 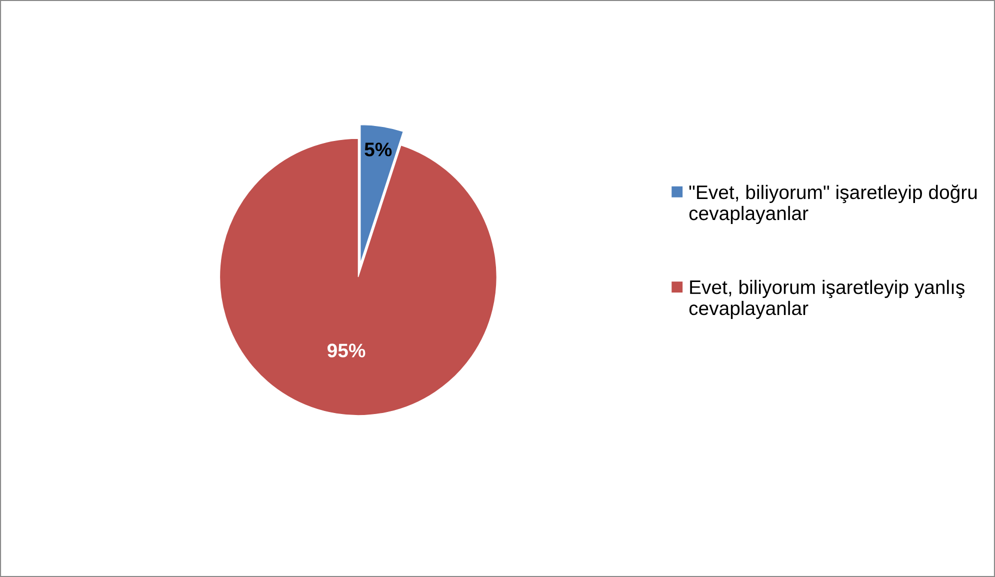 I want to click on data-label: 5%, so click(x=378, y=149).